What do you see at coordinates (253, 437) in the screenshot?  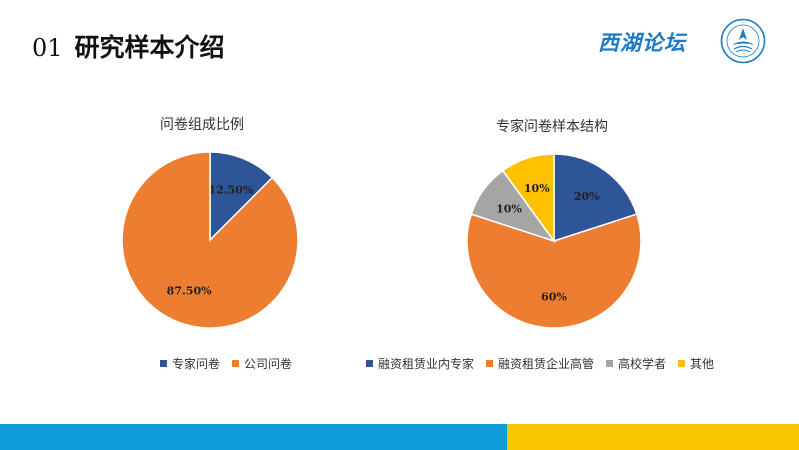 I see `footer-bar-blue` at bounding box center [253, 437].